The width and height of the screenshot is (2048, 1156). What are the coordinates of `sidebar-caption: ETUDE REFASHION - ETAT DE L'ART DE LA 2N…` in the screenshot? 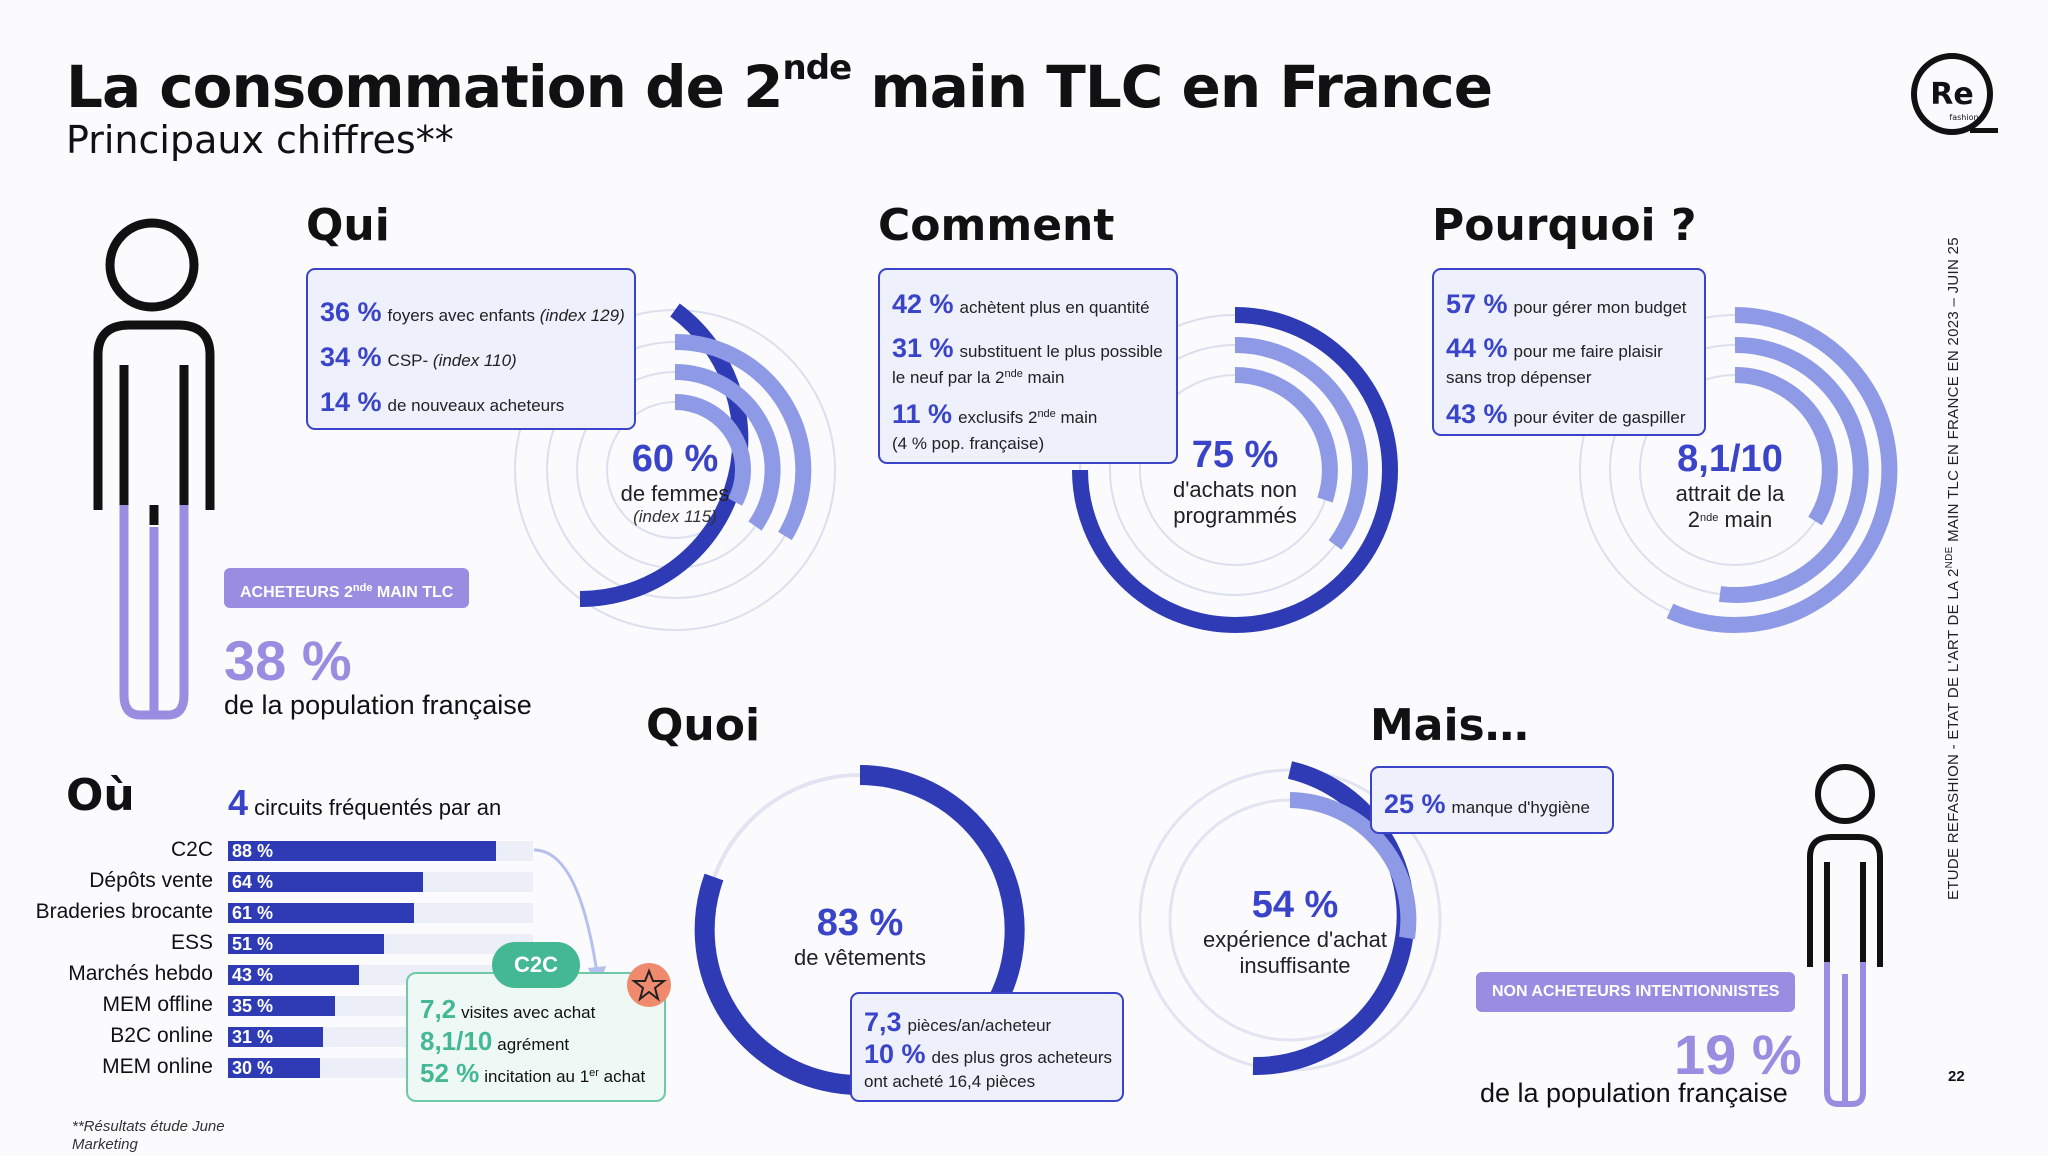 It's located at (1953, 568).